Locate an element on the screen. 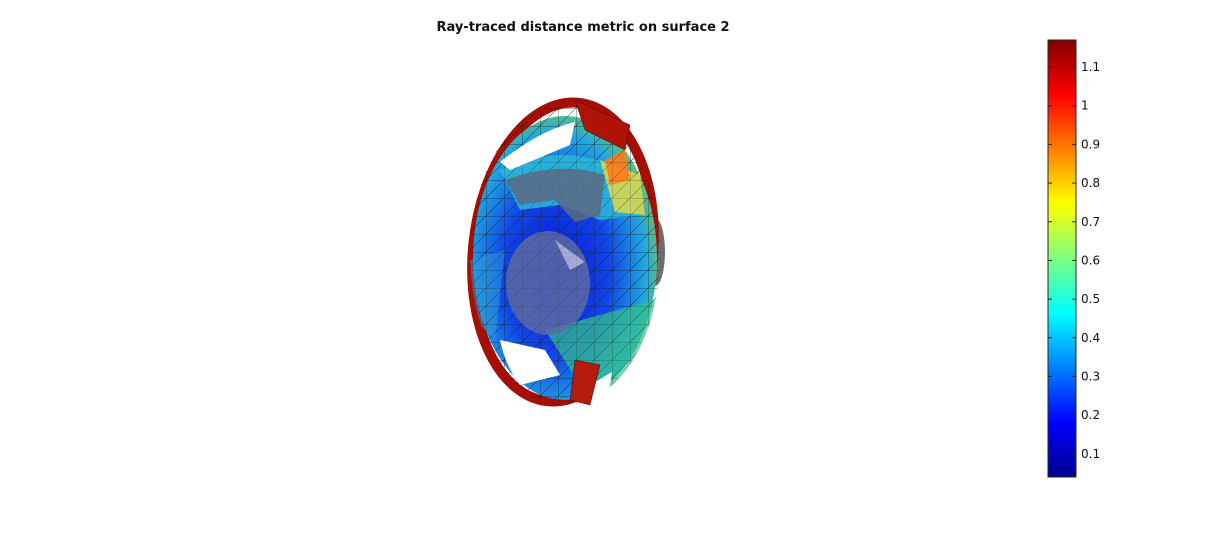  colorbar-tick-label: 0.7 is located at coordinates (1090, 222).